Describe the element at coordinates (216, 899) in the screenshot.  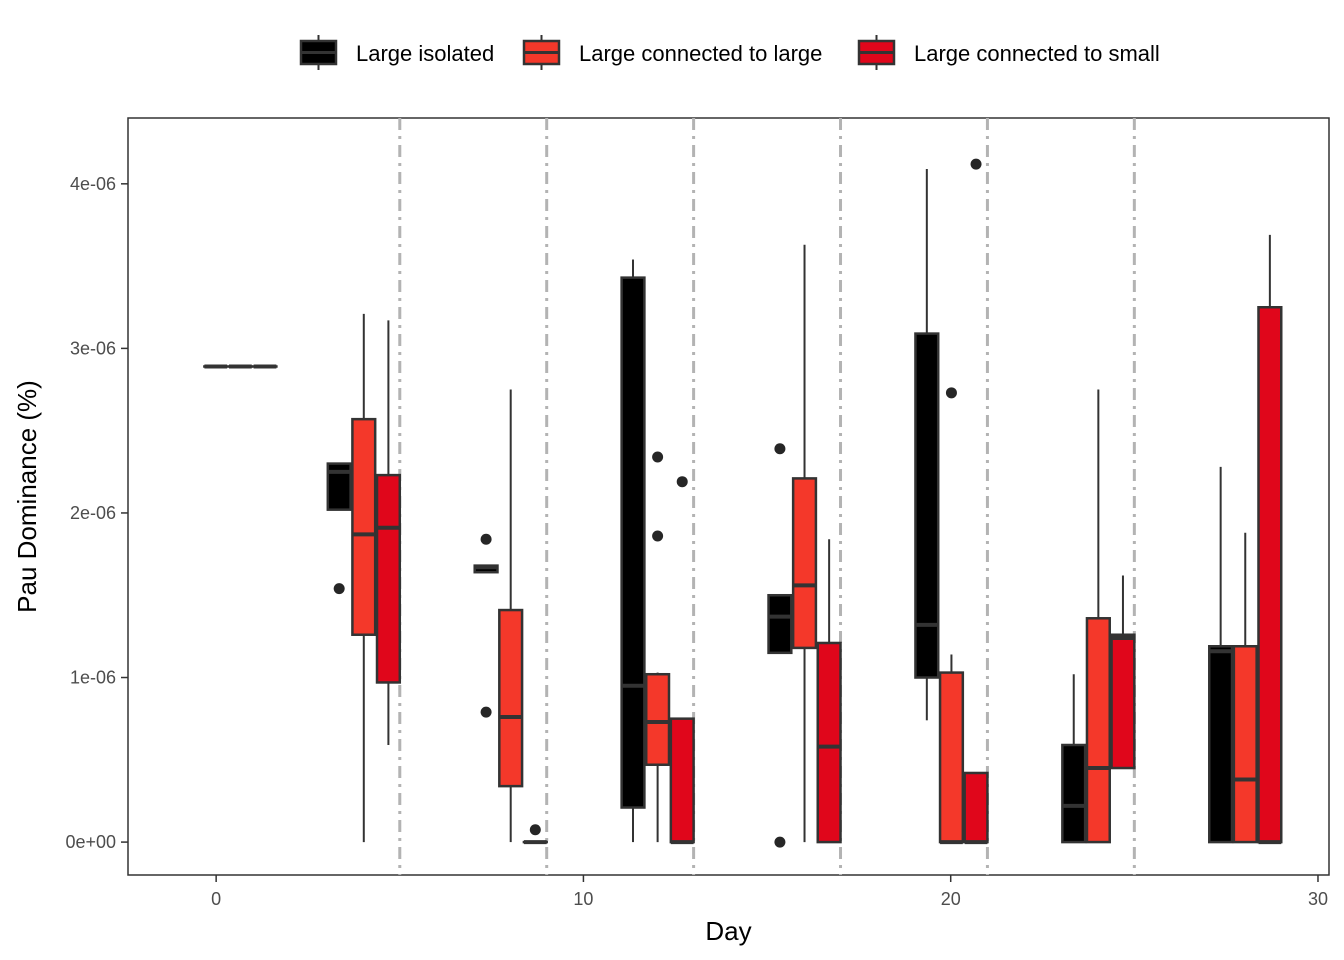
I see `x-tick-label: 0` at that location.